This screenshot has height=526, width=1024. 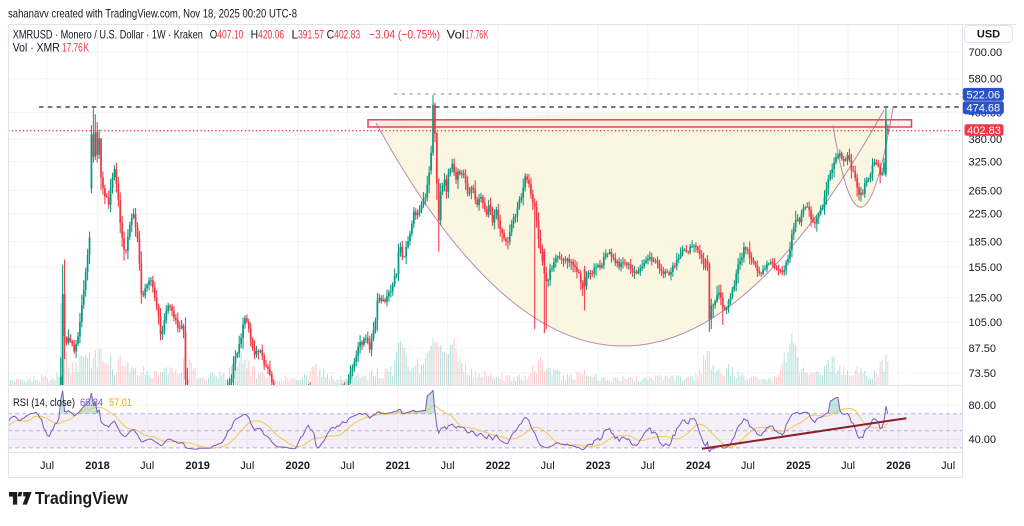 I want to click on svg-text: H, so click(x=255, y=34).